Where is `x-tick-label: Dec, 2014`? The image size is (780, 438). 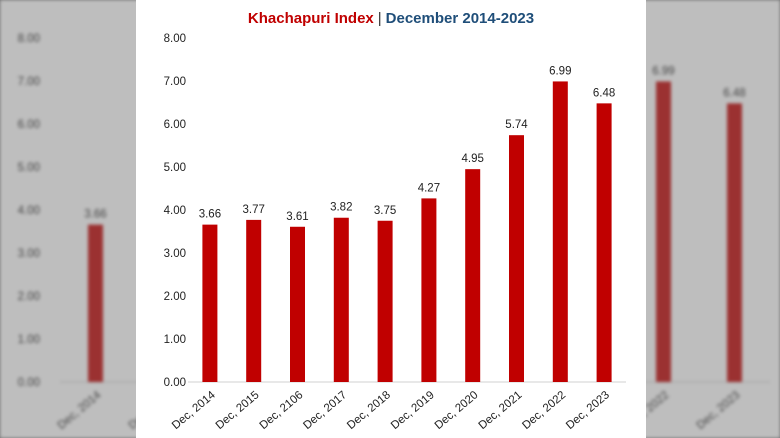 x-tick-label: Dec, 2014 is located at coordinates (194, 410).